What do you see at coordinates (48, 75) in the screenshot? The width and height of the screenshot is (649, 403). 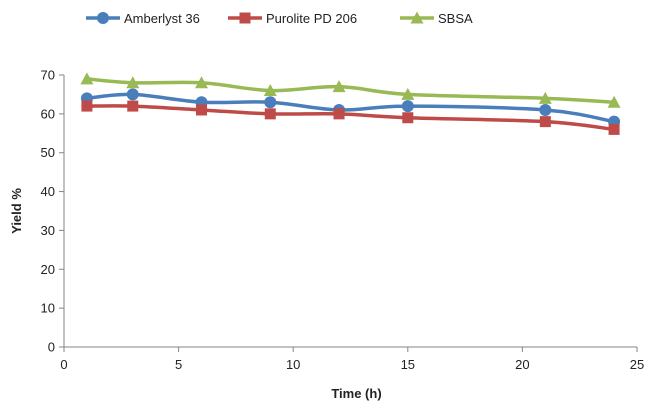 I see `y-tick-label: 70` at bounding box center [48, 75].